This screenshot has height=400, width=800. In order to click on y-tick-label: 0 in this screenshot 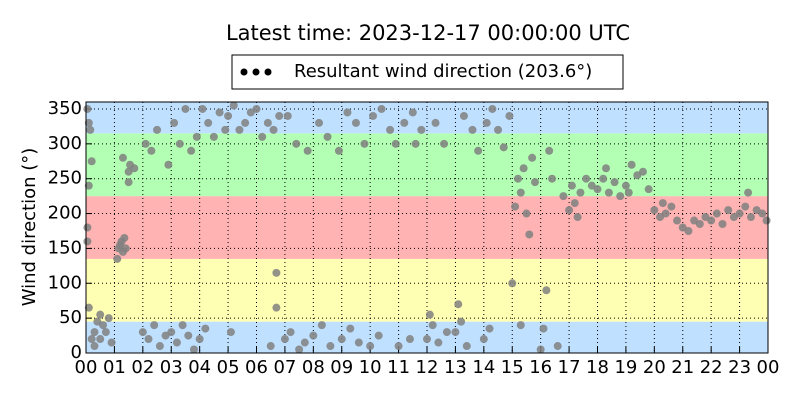, I will do `click(76, 352)`.